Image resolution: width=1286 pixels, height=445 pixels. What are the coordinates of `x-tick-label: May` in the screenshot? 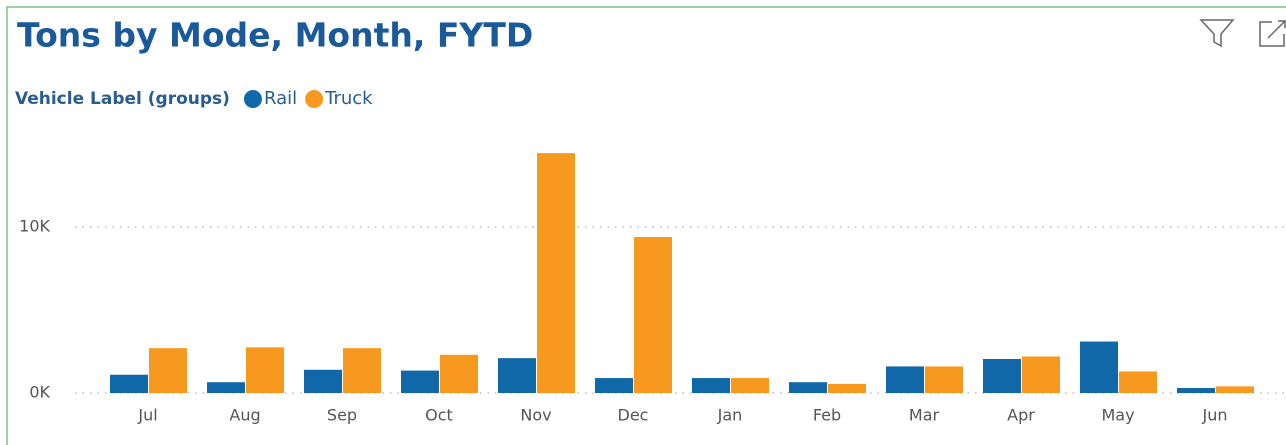 It's located at (1117, 415).